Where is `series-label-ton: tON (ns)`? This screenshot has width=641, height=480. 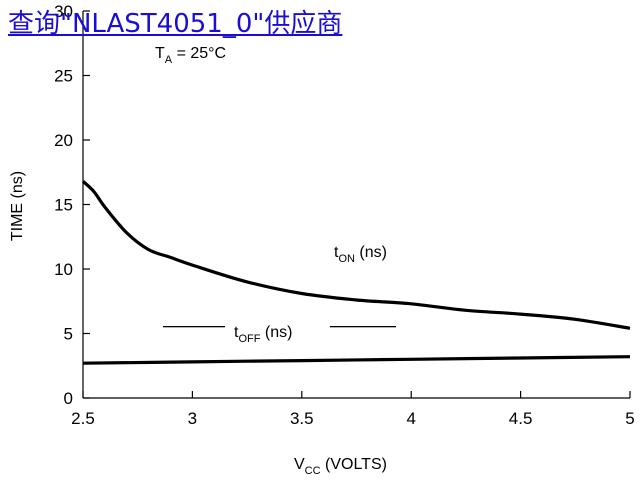
series-label-ton: tON (ns) is located at coordinates (360, 254).